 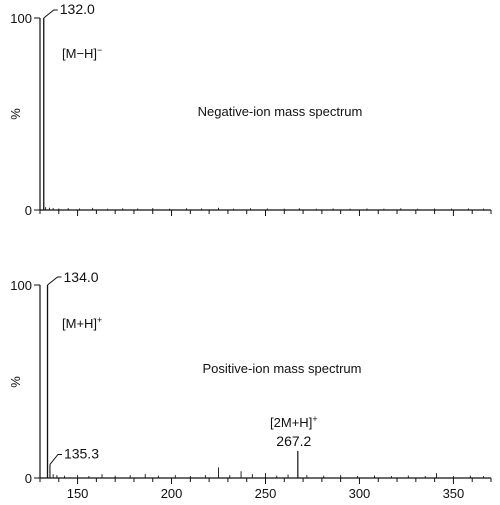 I want to click on panel-title: Negative-ion mass spectrum, so click(x=280, y=111).